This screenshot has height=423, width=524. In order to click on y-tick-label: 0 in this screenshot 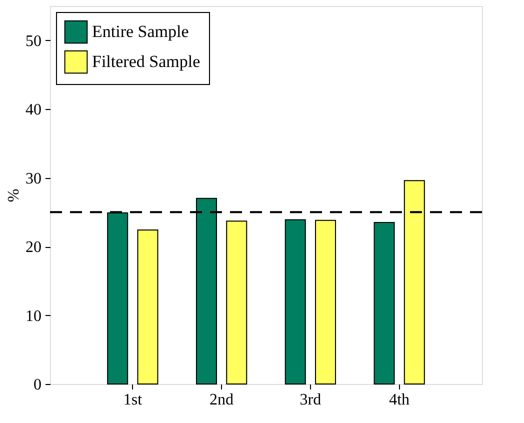, I will do `click(38, 385)`.